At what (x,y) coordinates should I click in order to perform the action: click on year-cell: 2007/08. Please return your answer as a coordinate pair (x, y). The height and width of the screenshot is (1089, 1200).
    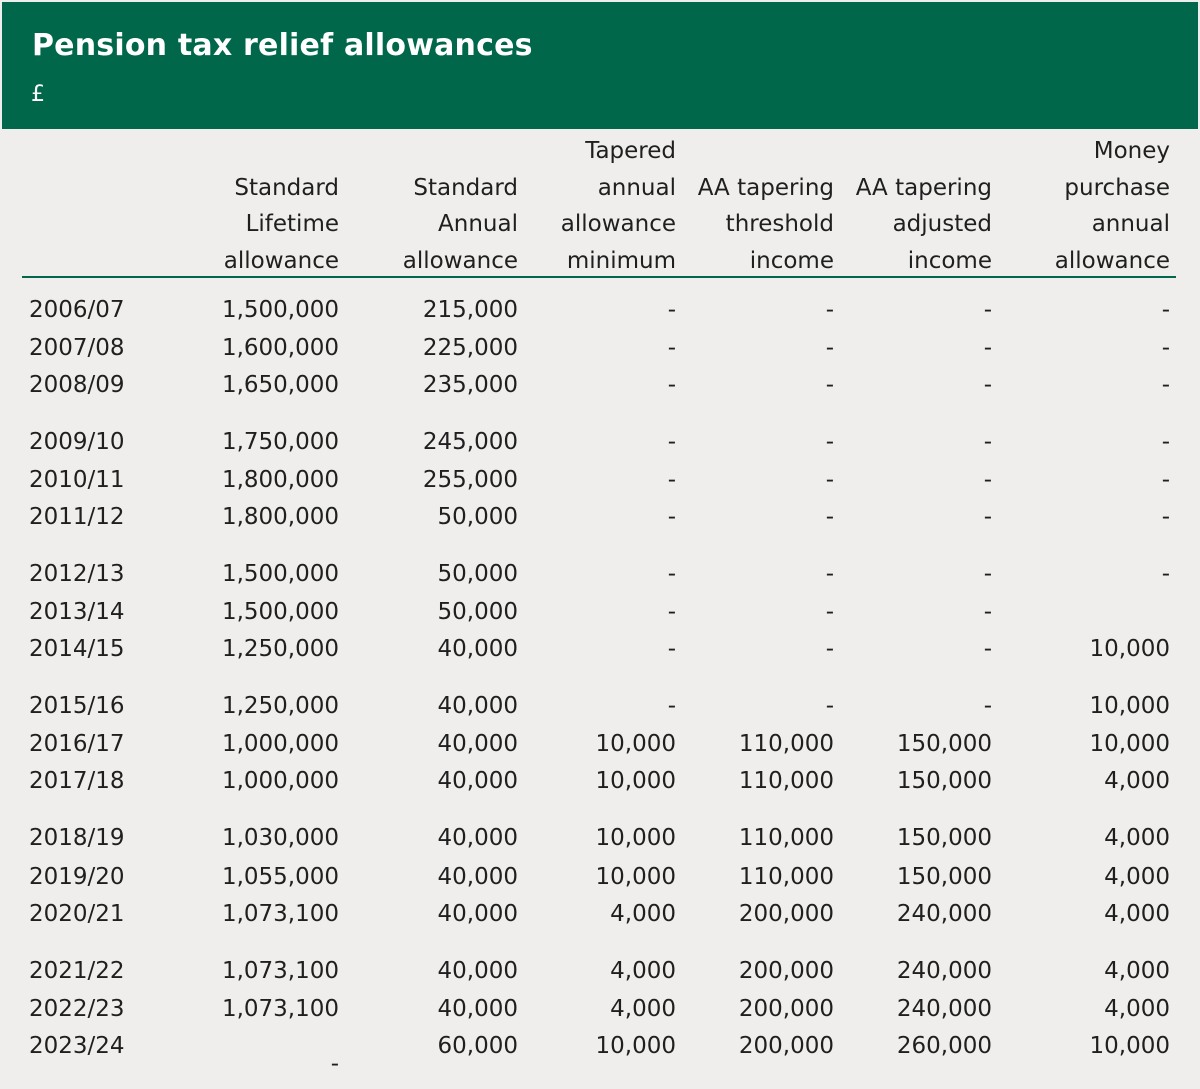
    Looking at the image, I should click on (77, 348).